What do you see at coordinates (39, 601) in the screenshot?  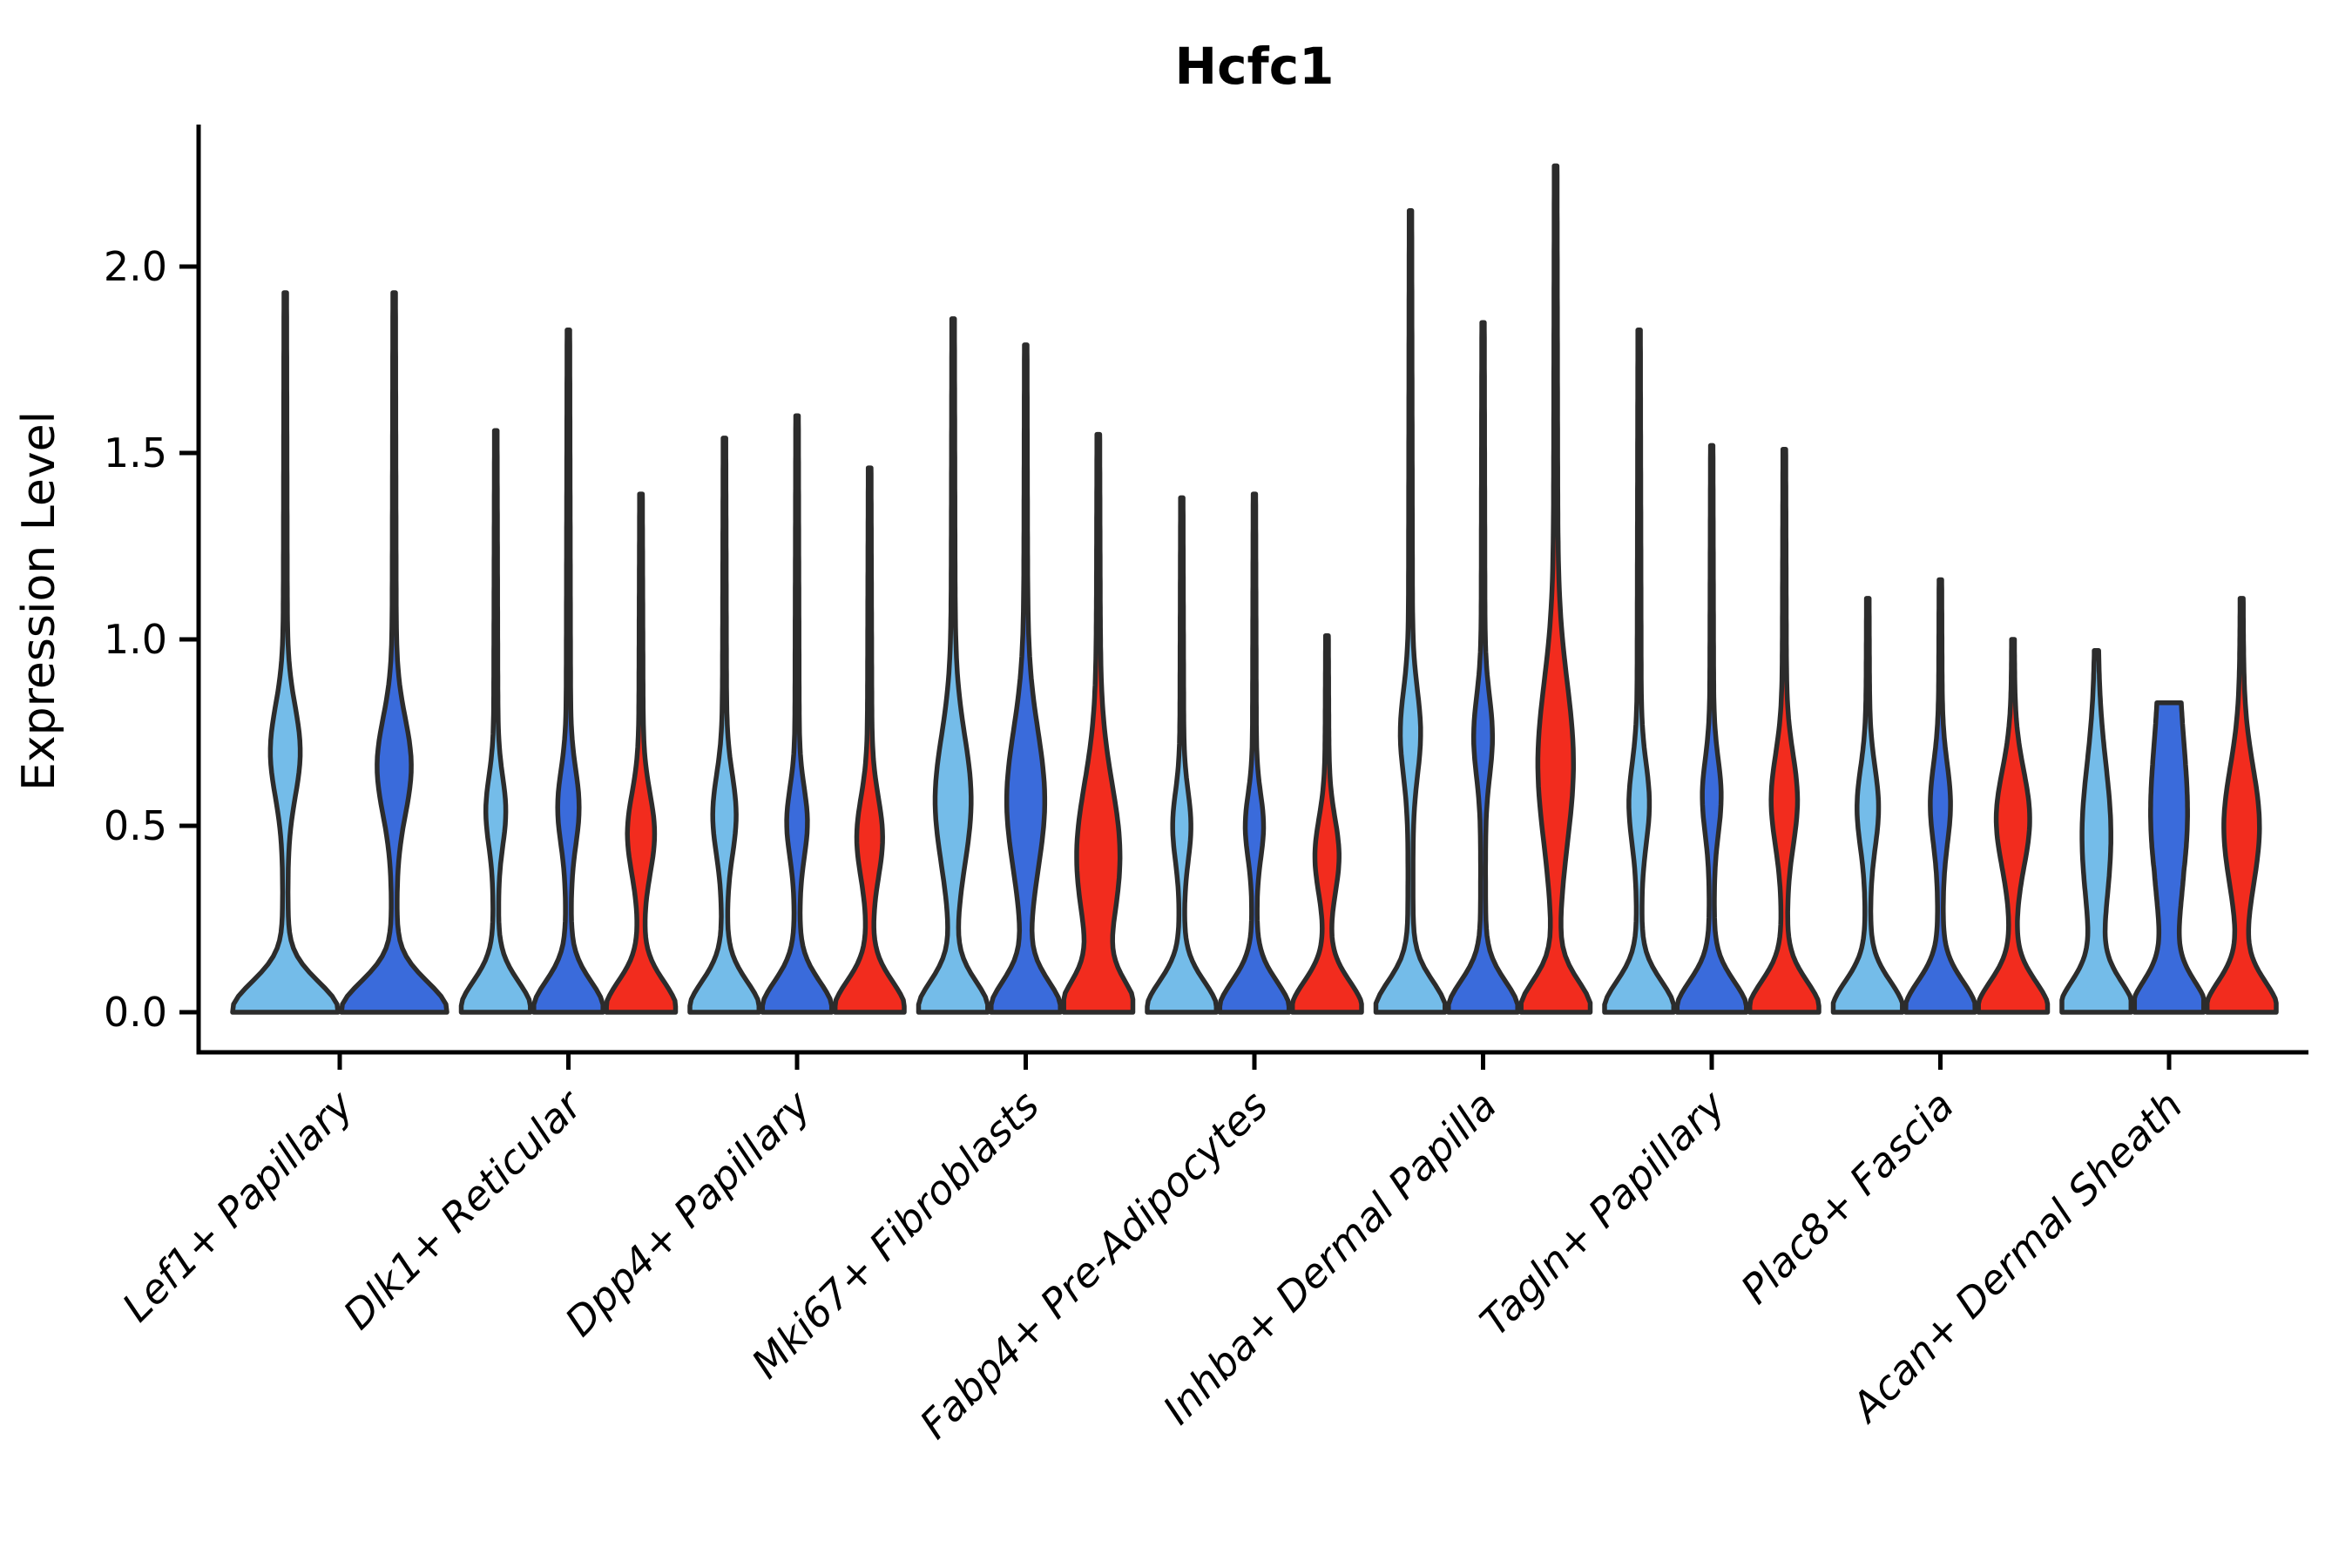 I see `y-axis-title: Expression Level` at bounding box center [39, 601].